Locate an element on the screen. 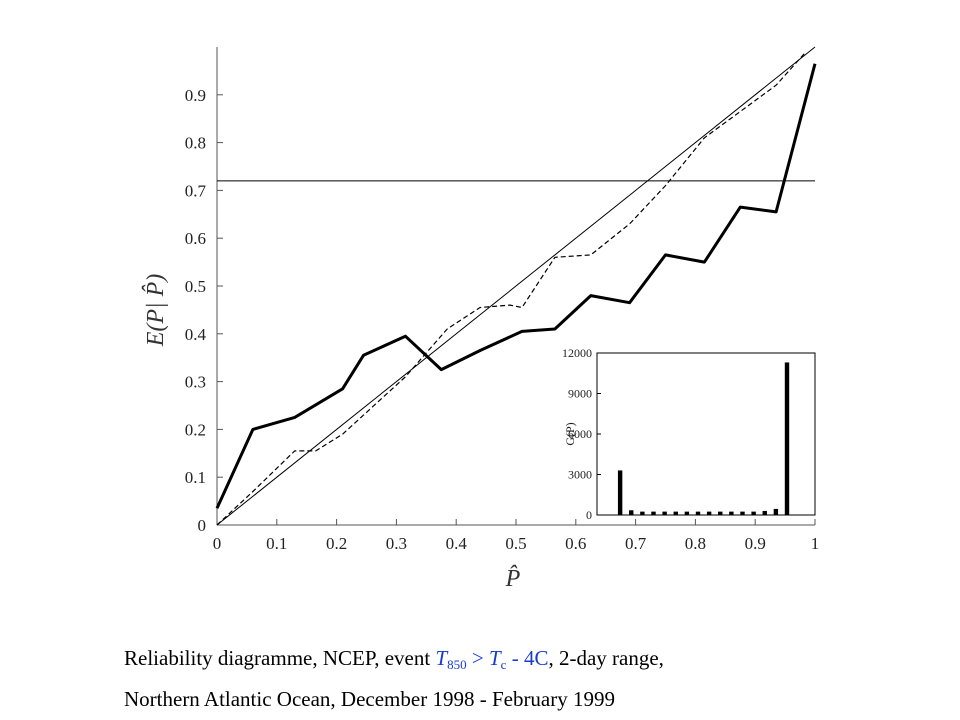  y-tick-label: 0.3 is located at coordinates (195, 382).